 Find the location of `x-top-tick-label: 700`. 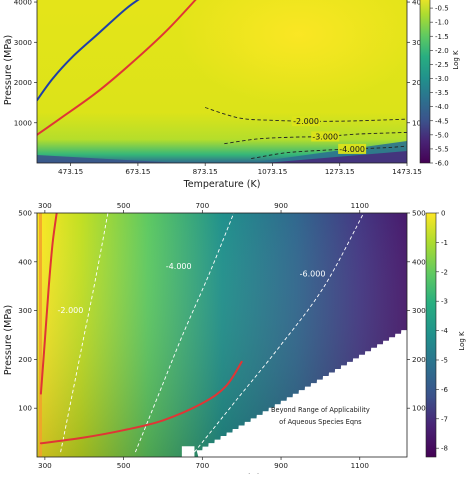

x-top-tick-label: 700 is located at coordinates (202, 205).